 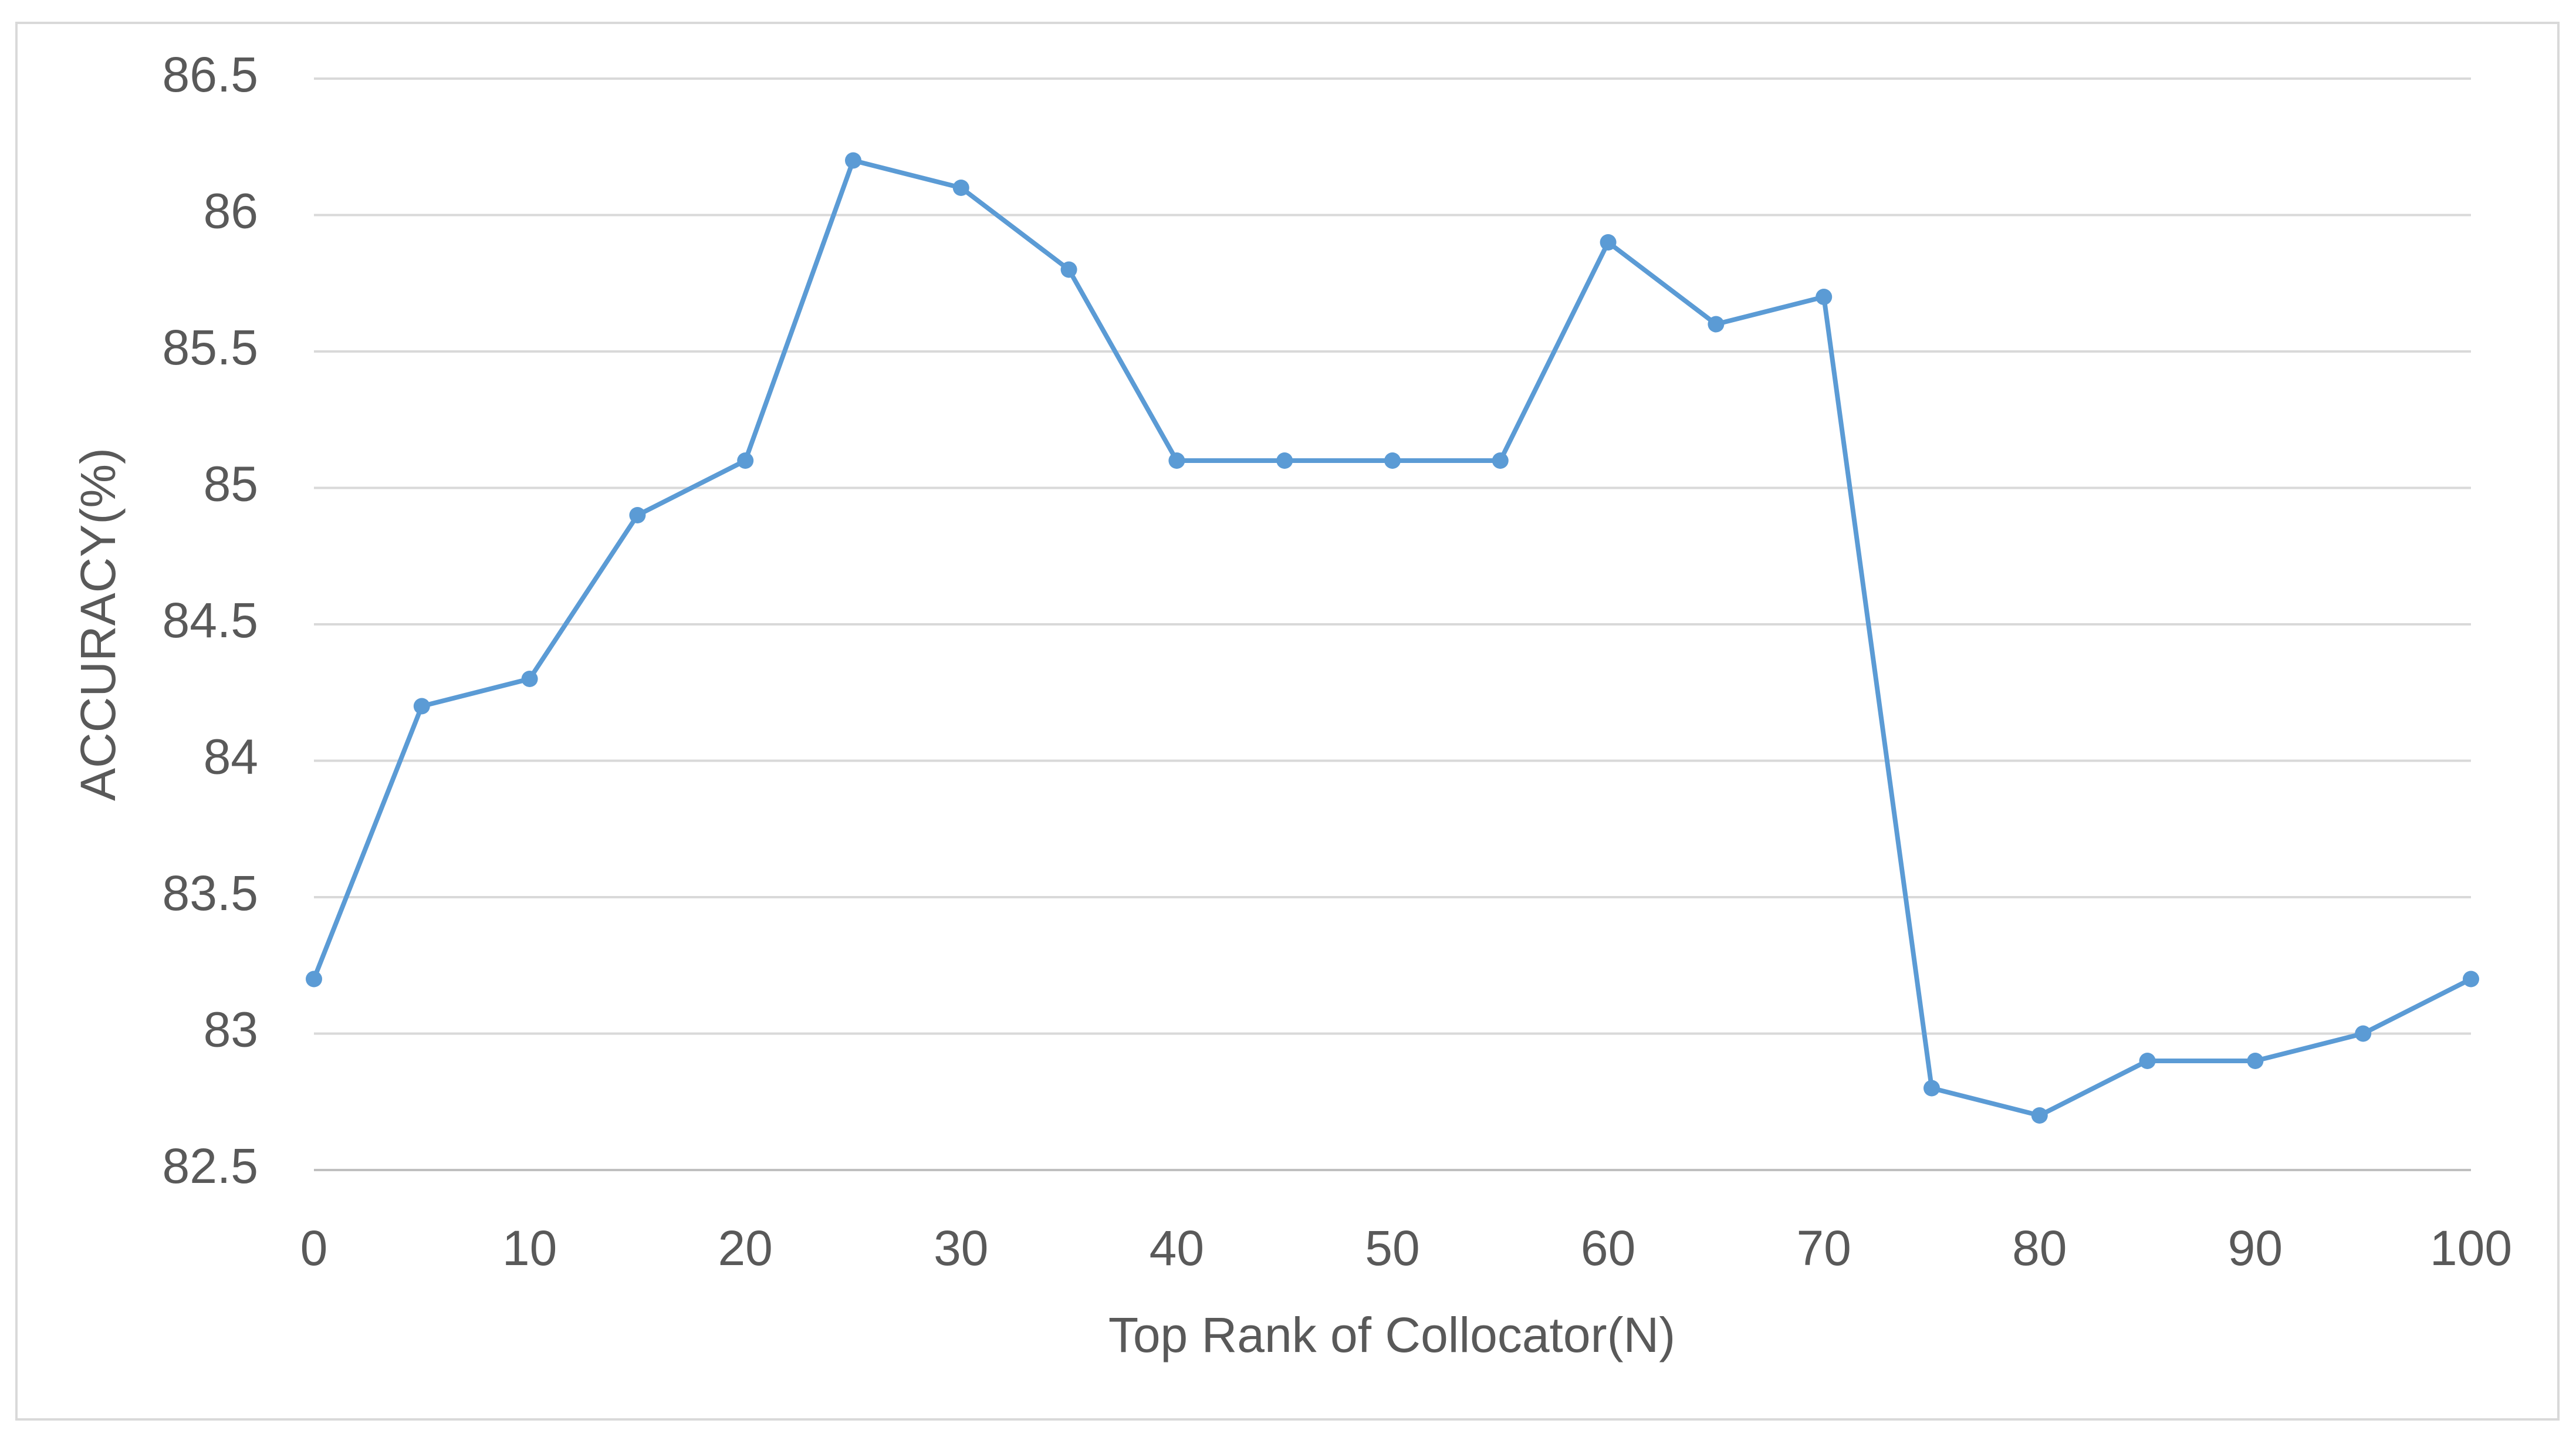 What do you see at coordinates (961, 1248) in the screenshot?
I see `x-tick-label: 30` at bounding box center [961, 1248].